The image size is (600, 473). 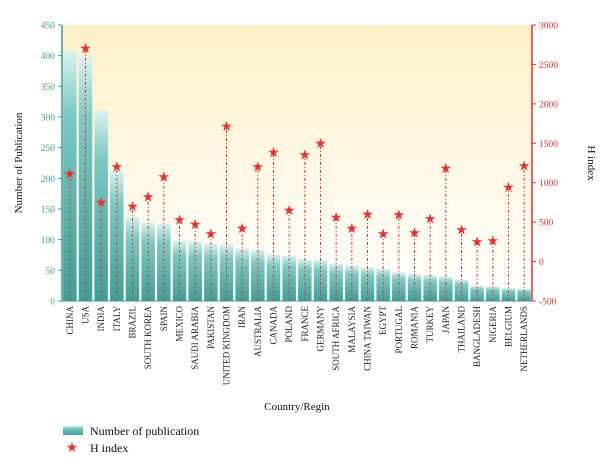 What do you see at coordinates (48, 180) in the screenshot?
I see `left-y-tick-label: 200` at bounding box center [48, 180].